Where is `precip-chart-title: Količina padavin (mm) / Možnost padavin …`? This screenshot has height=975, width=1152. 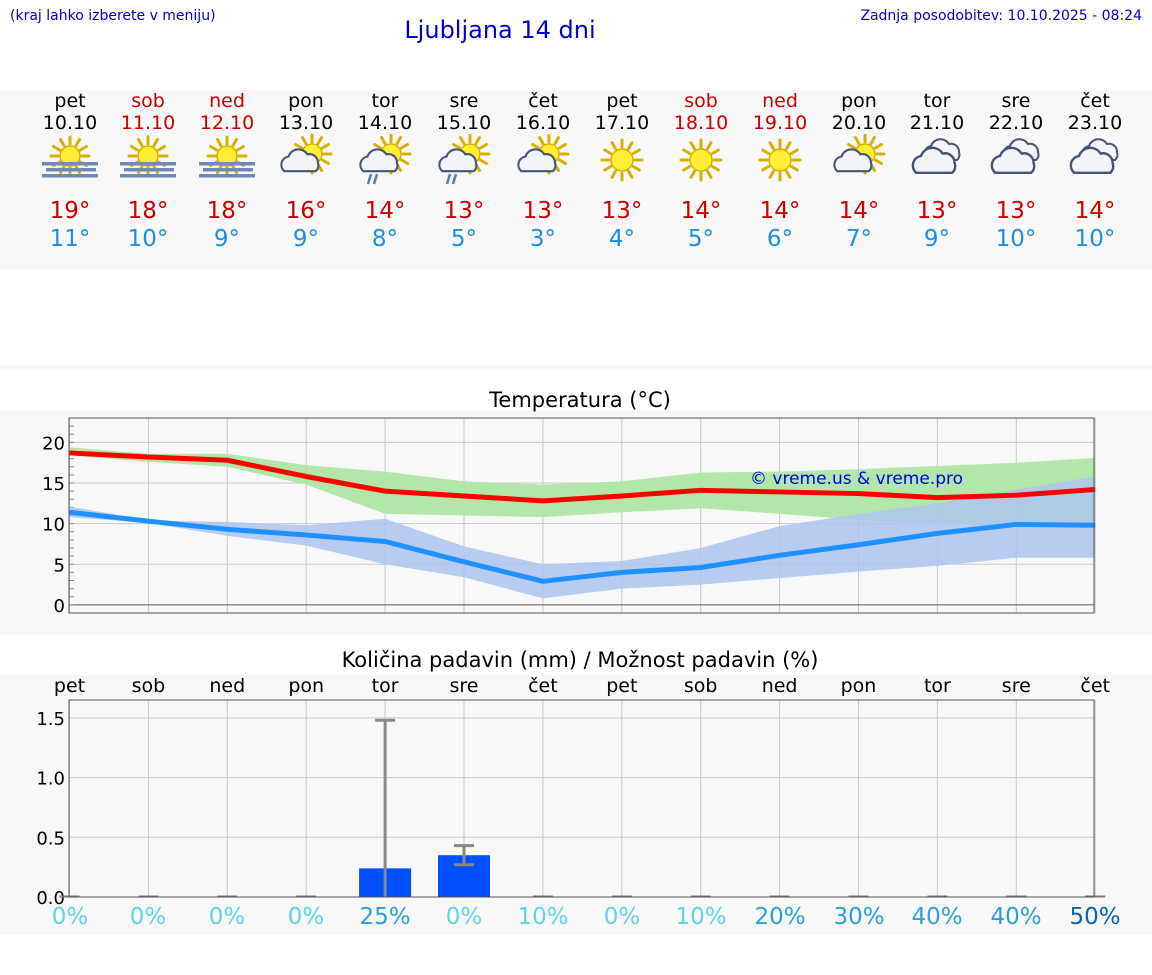
precip-chart-title: Količina padavin (mm) / Možnost padavin … is located at coordinates (580, 660).